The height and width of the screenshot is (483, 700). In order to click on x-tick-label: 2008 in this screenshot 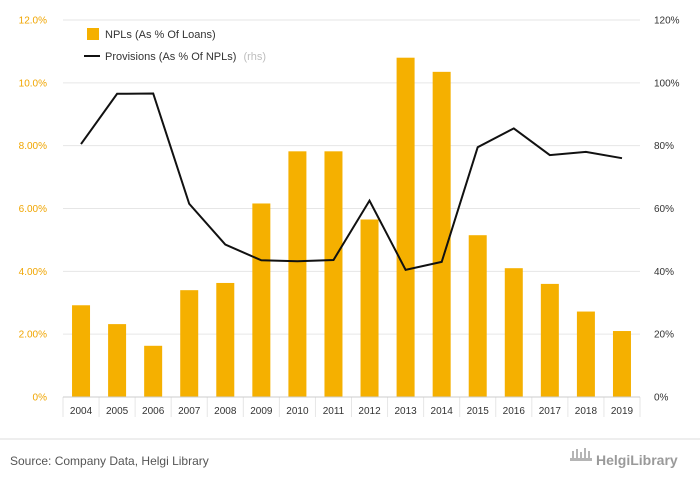, I will do `click(225, 411)`.